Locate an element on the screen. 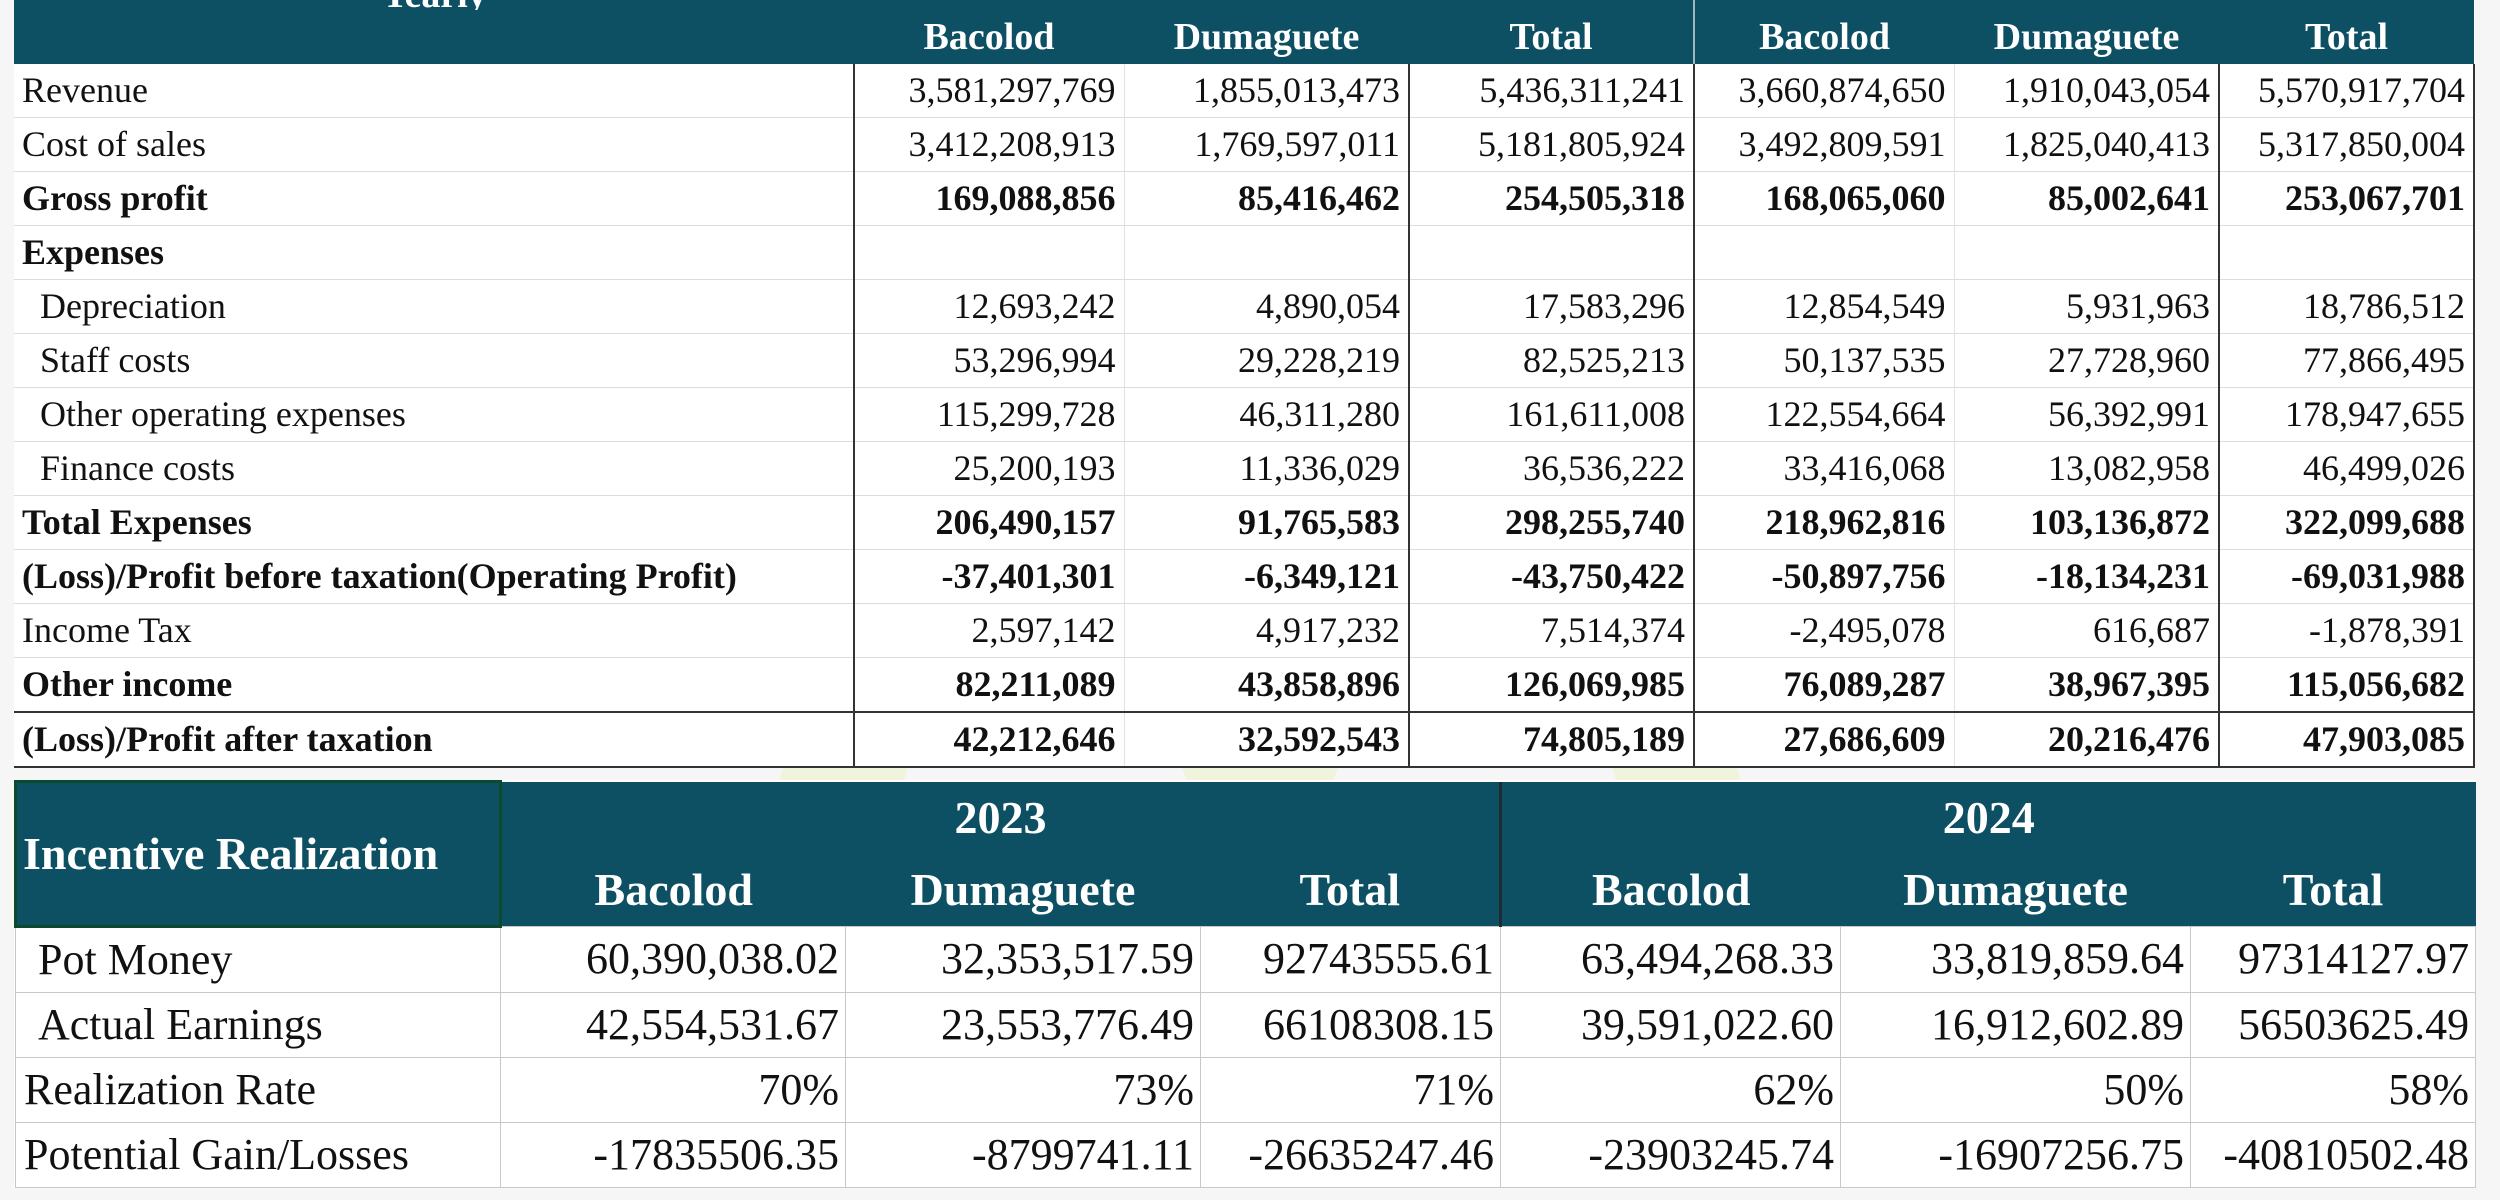 The height and width of the screenshot is (1200, 2500). value-cell: 5,436,311,241 is located at coordinates (1551, 91).